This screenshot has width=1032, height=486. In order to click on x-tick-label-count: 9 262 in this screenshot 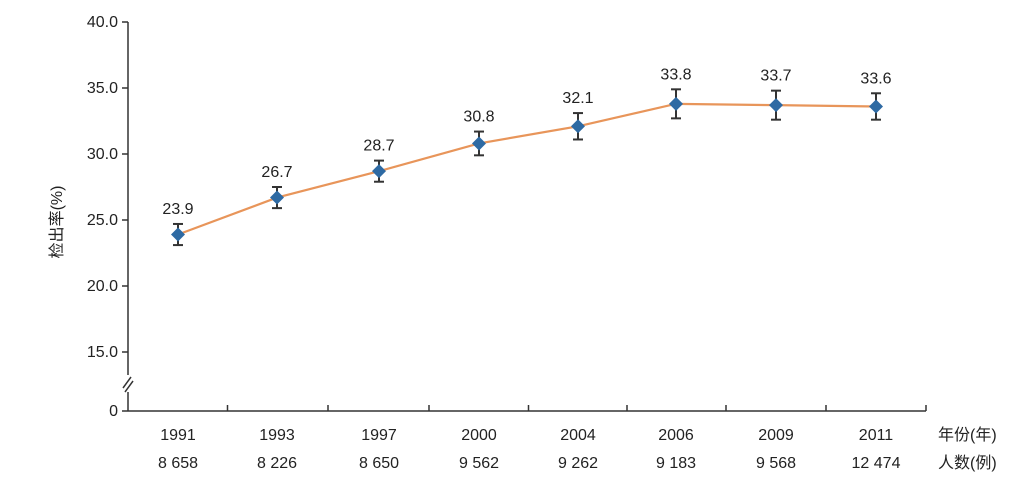, I will do `click(578, 463)`.